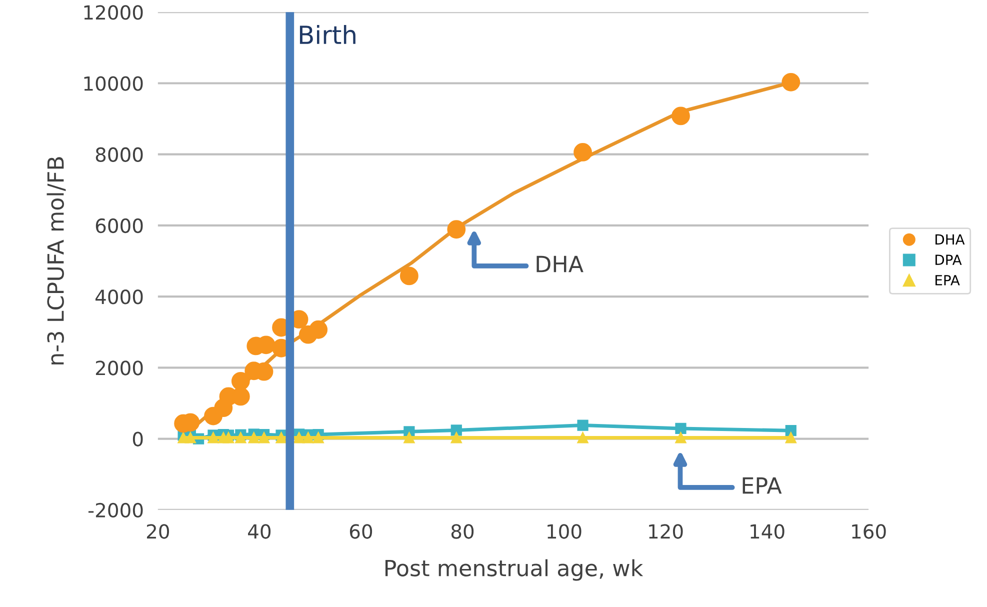 The height and width of the screenshot is (607, 987). I want to click on y-tick-label: 6000, so click(119, 226).